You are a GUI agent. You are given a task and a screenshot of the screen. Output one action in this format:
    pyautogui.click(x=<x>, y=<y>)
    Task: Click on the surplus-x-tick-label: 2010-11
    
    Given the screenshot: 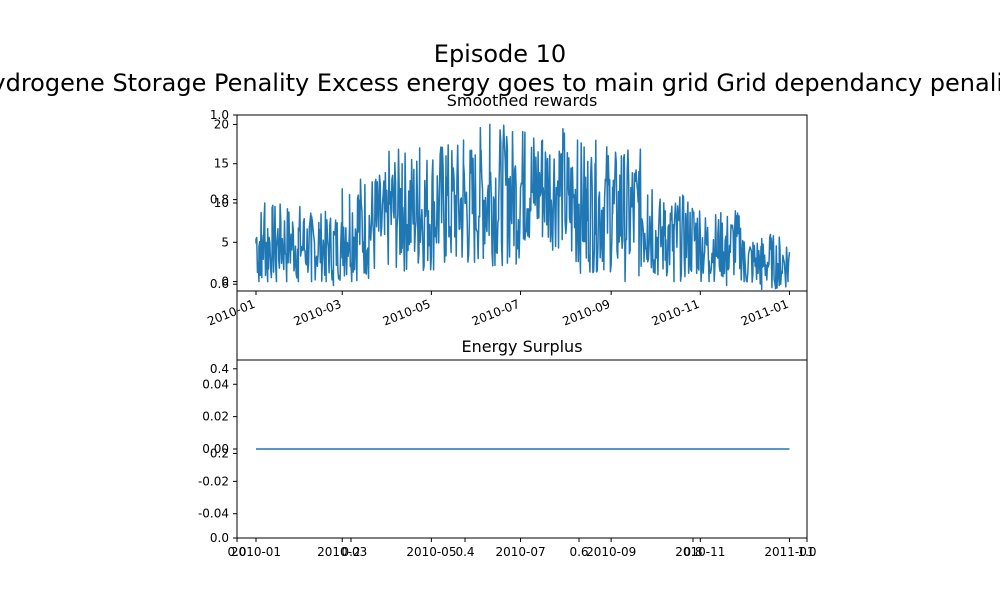 What is the action you would take?
    pyautogui.click(x=700, y=552)
    